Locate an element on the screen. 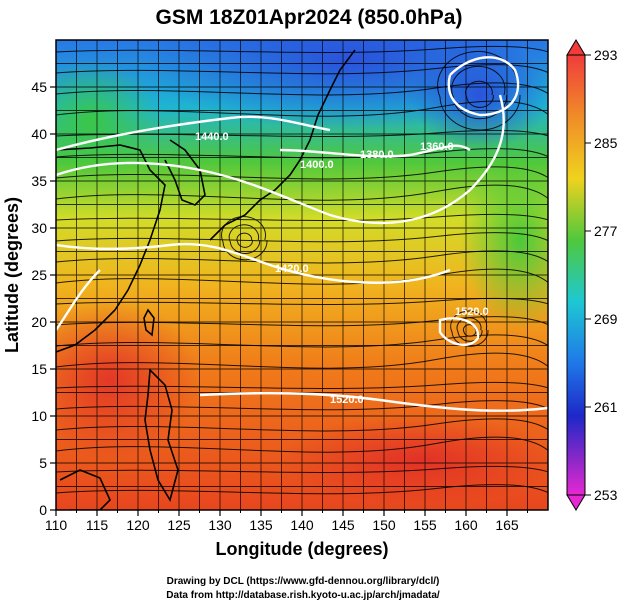  x-tick-label: 125 is located at coordinates (179, 525).